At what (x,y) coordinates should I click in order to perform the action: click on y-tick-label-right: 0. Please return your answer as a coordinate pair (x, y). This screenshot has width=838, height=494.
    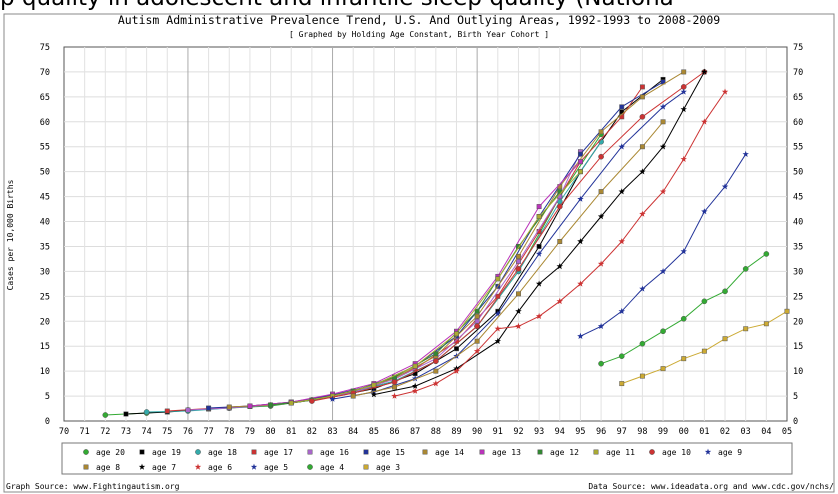
    Looking at the image, I should click on (795, 422).